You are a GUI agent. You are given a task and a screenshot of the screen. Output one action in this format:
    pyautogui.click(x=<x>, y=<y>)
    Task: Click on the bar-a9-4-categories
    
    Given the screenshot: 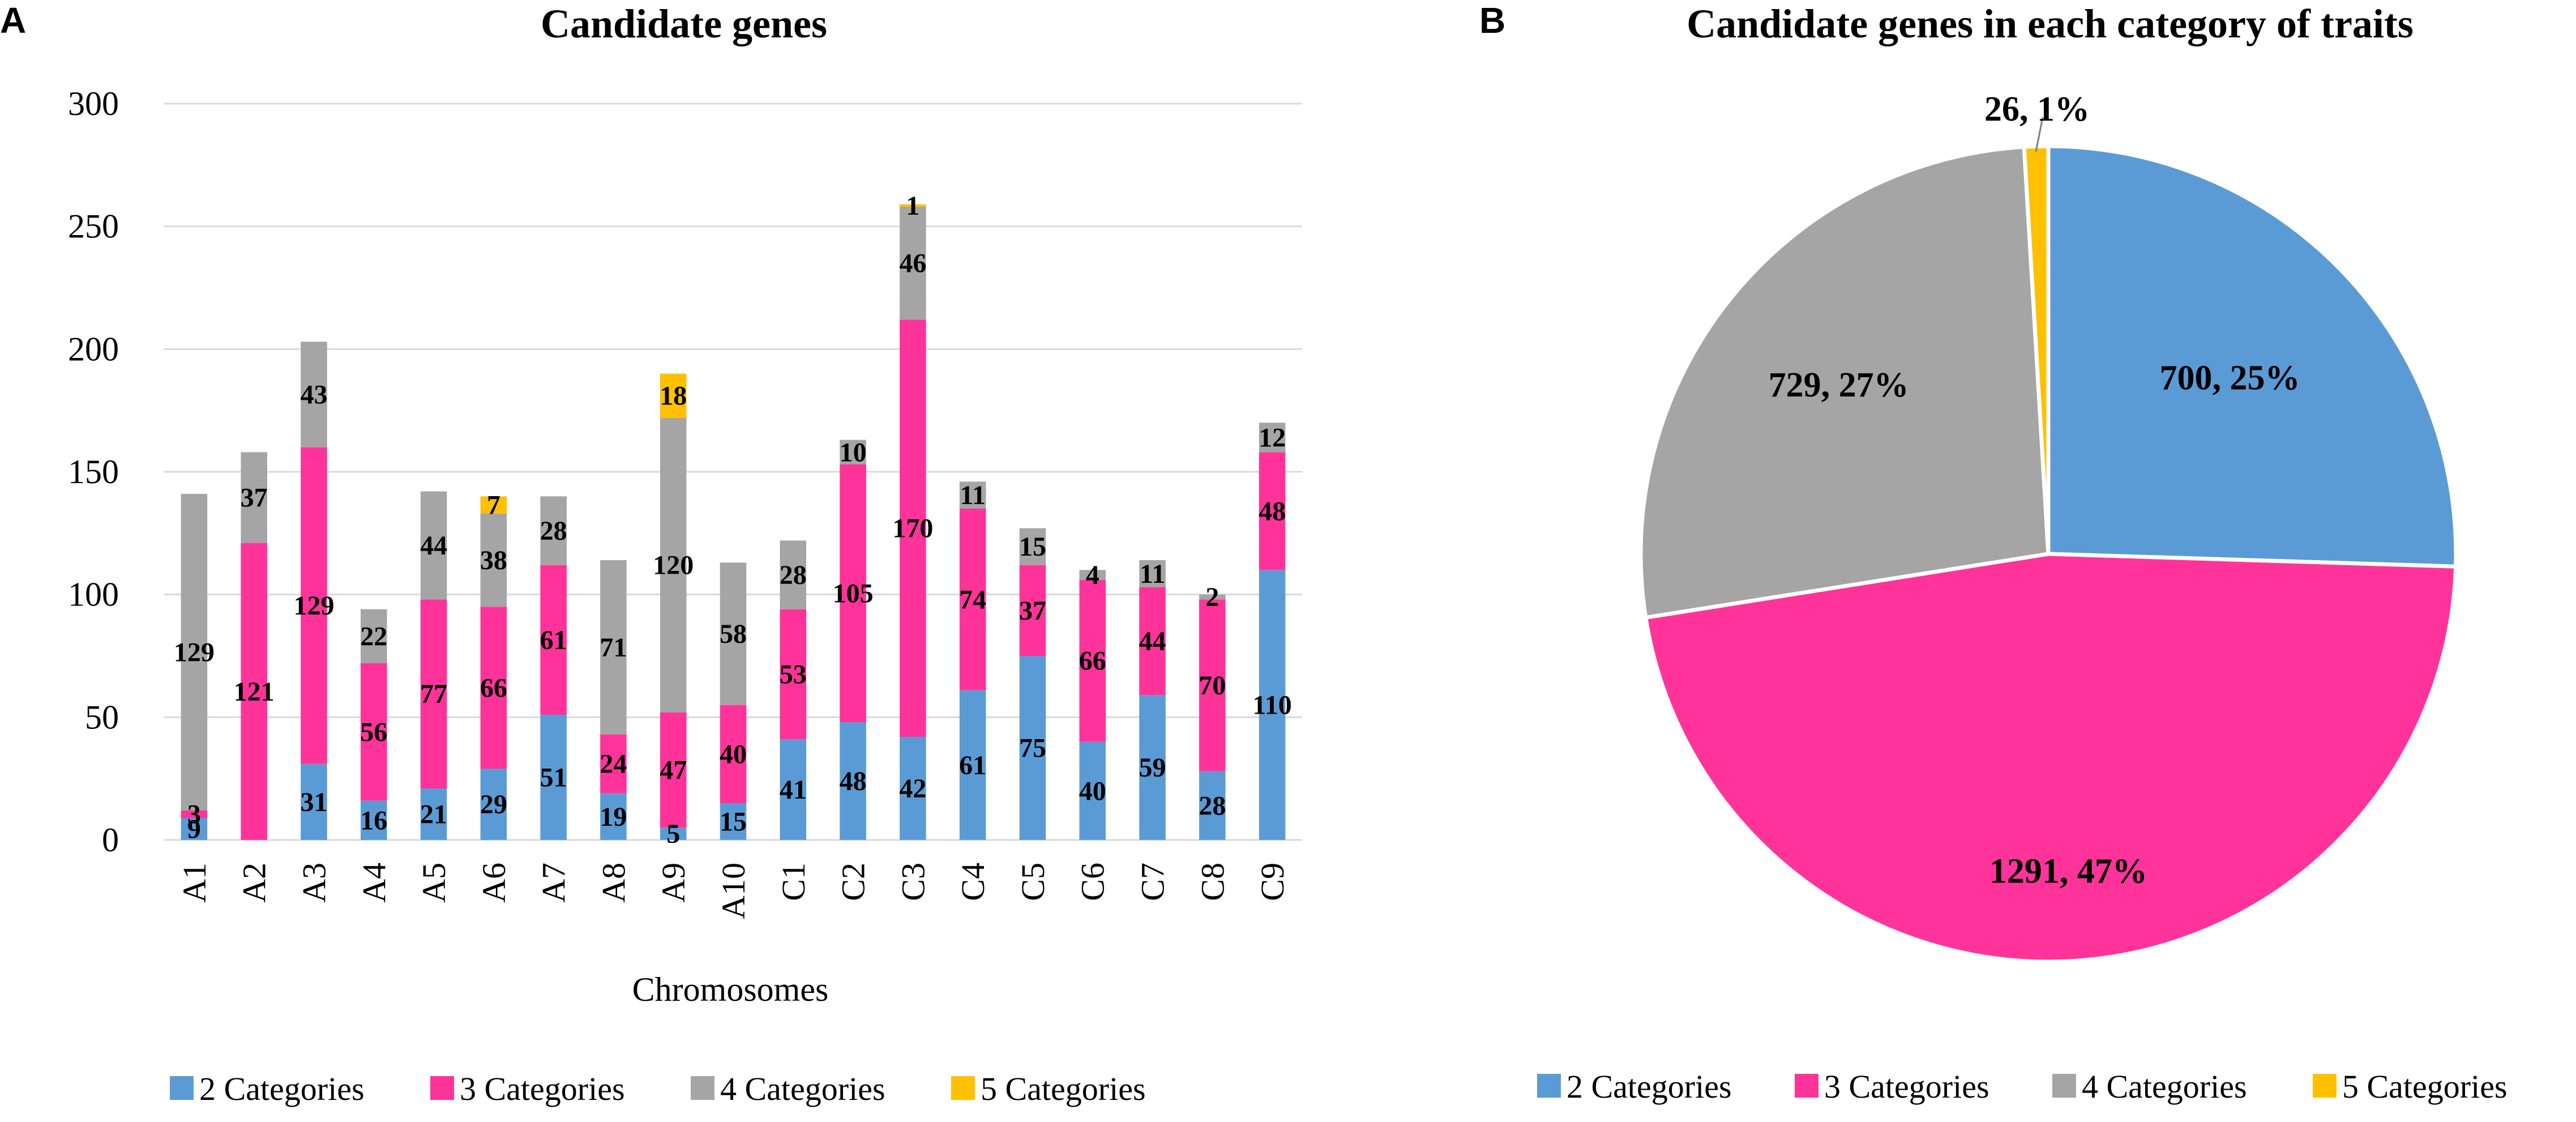 What is the action you would take?
    pyautogui.click(x=673, y=565)
    